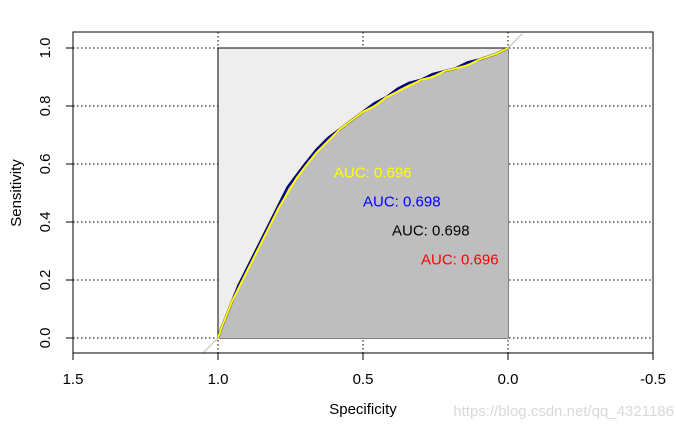 Image resolution: width=676 pixels, height=437 pixels. What do you see at coordinates (73, 379) in the screenshot?
I see `x-tick-label: 1.5` at bounding box center [73, 379].